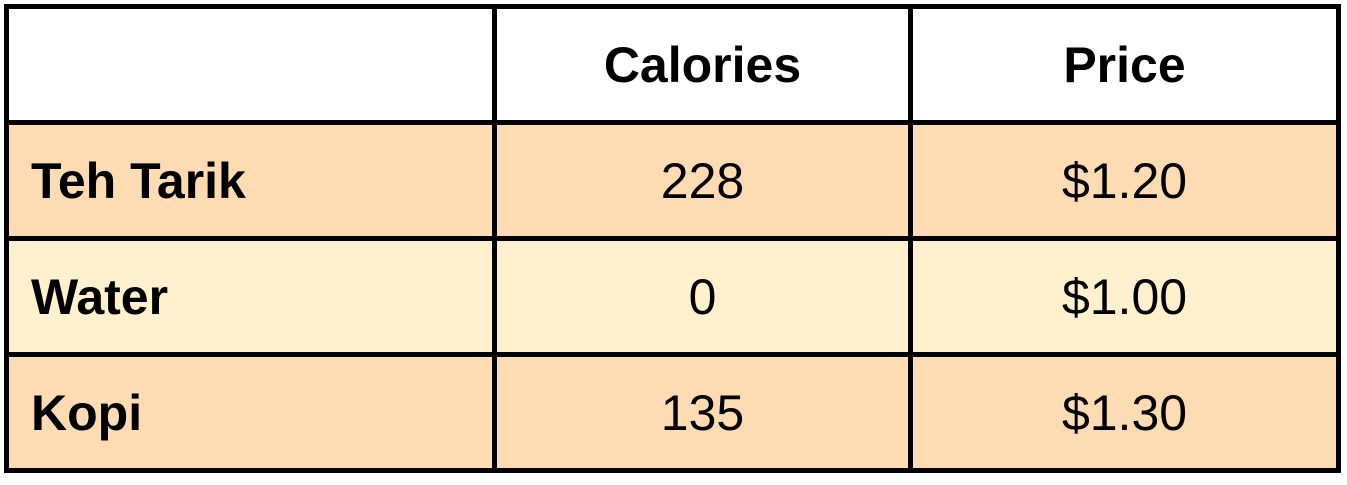 Image resolution: width=1347 pixels, height=485 pixels. I want to click on header-blank-cell, so click(250, 64).